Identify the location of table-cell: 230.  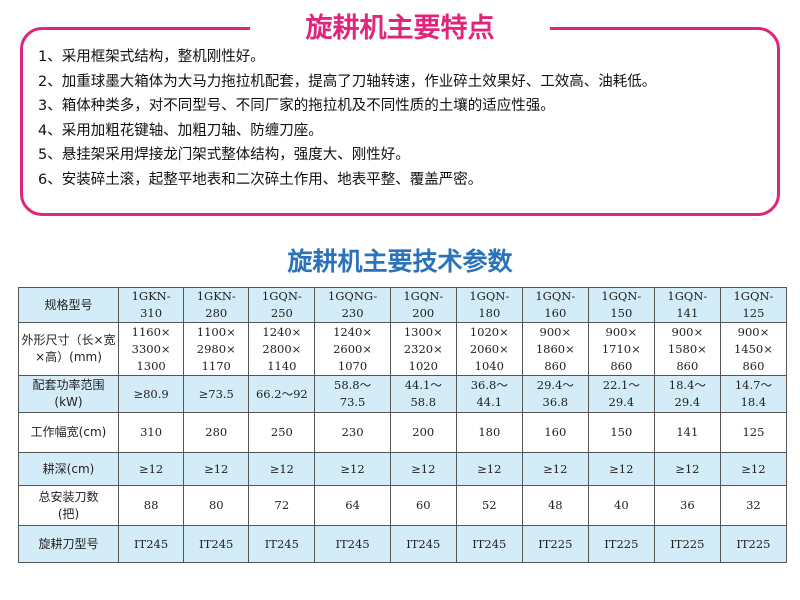
(352, 432).